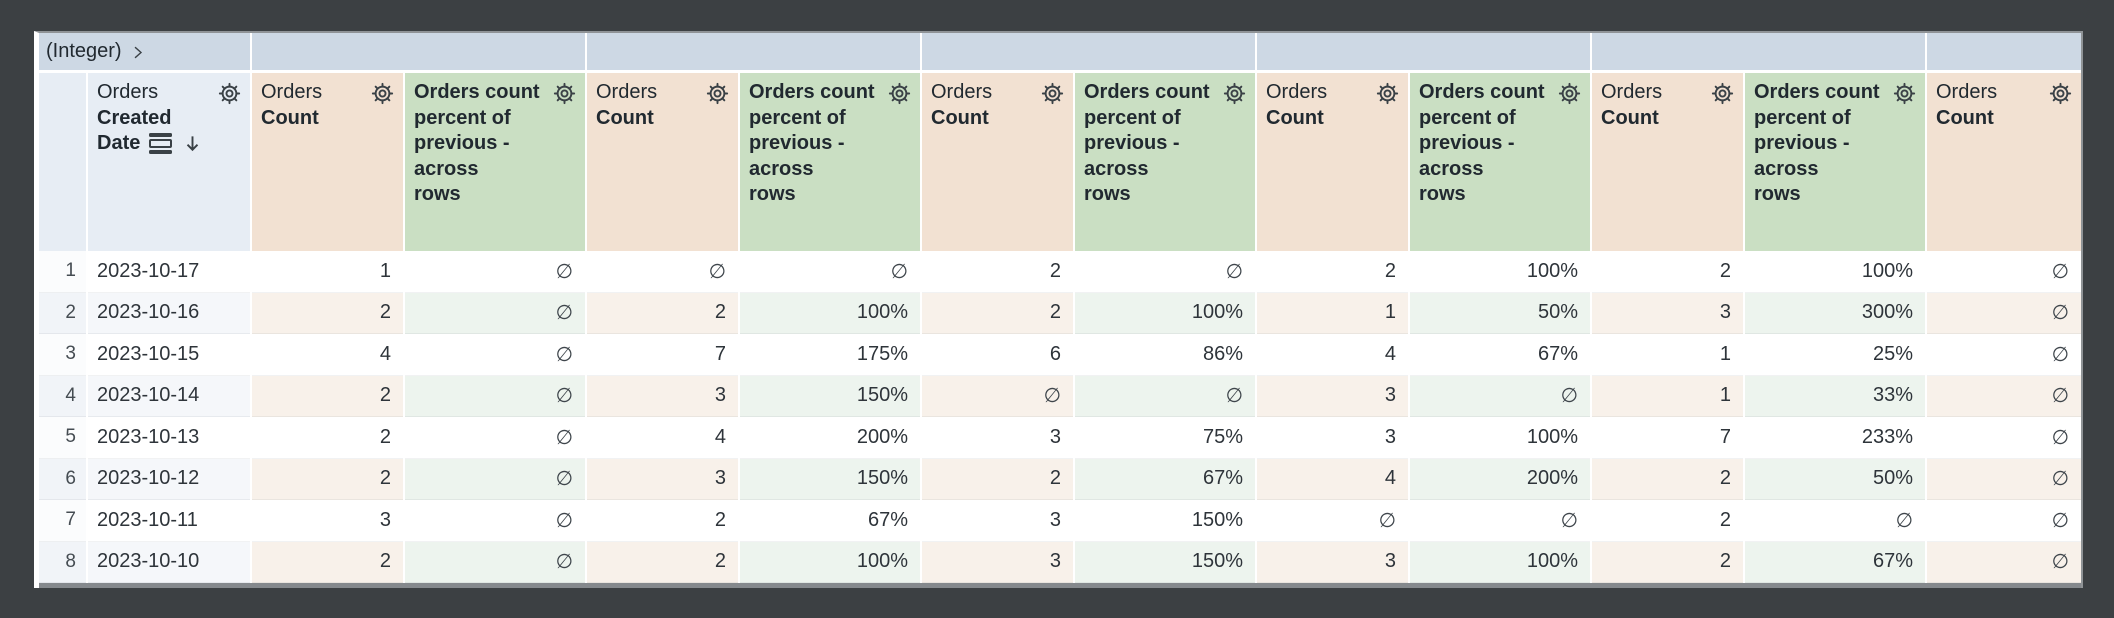 The height and width of the screenshot is (618, 2114). I want to click on date-cell: 2023-10-11, so click(169, 521).